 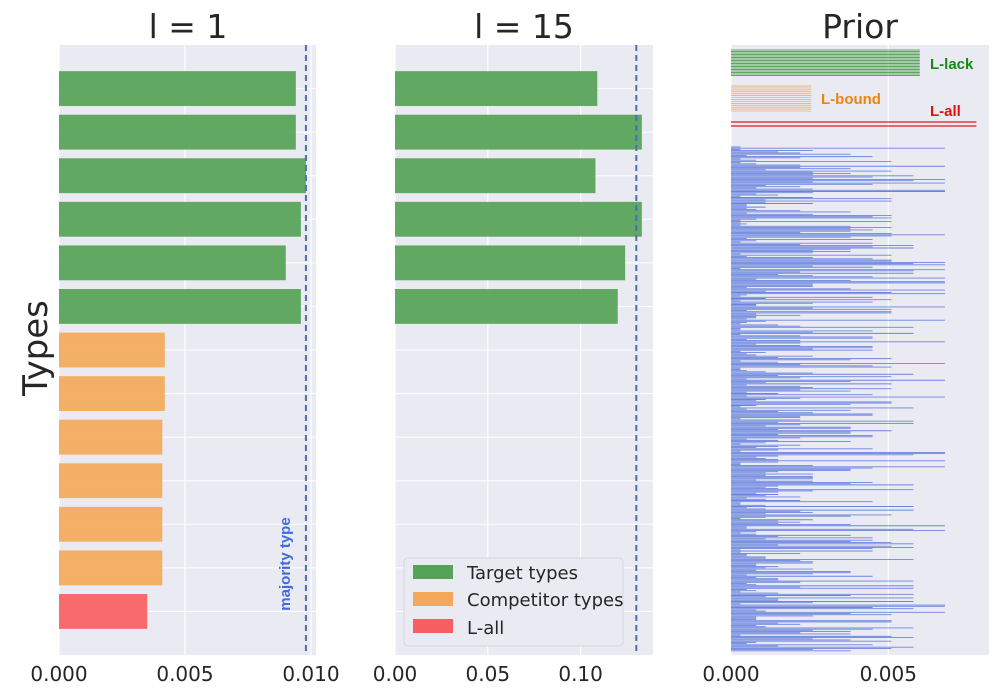 What do you see at coordinates (952, 64) in the screenshot?
I see `l-lack-label: L-lack` at bounding box center [952, 64].